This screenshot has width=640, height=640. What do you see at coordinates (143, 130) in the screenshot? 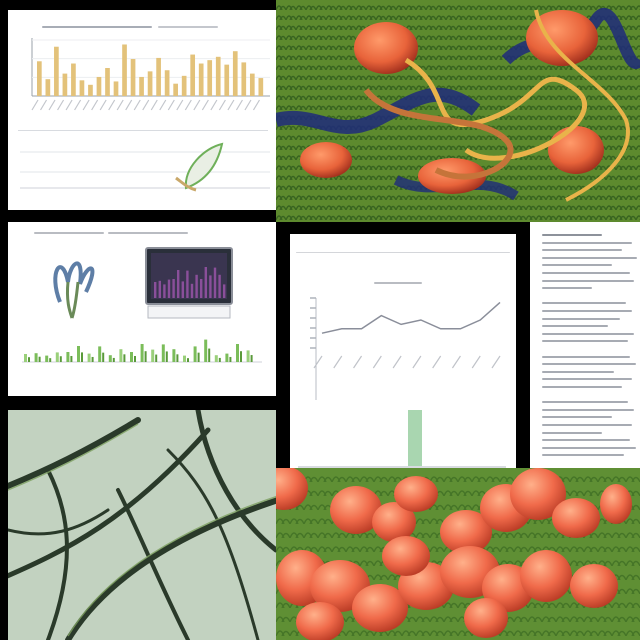
I see `divider` at bounding box center [143, 130].